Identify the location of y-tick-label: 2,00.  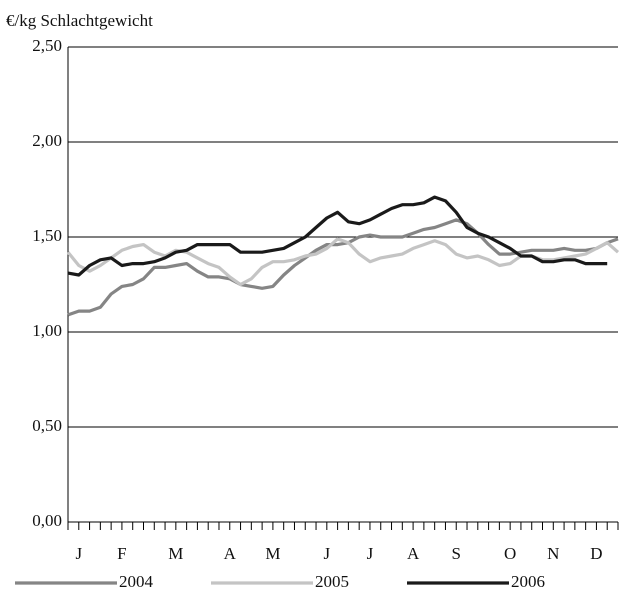
(47, 140).